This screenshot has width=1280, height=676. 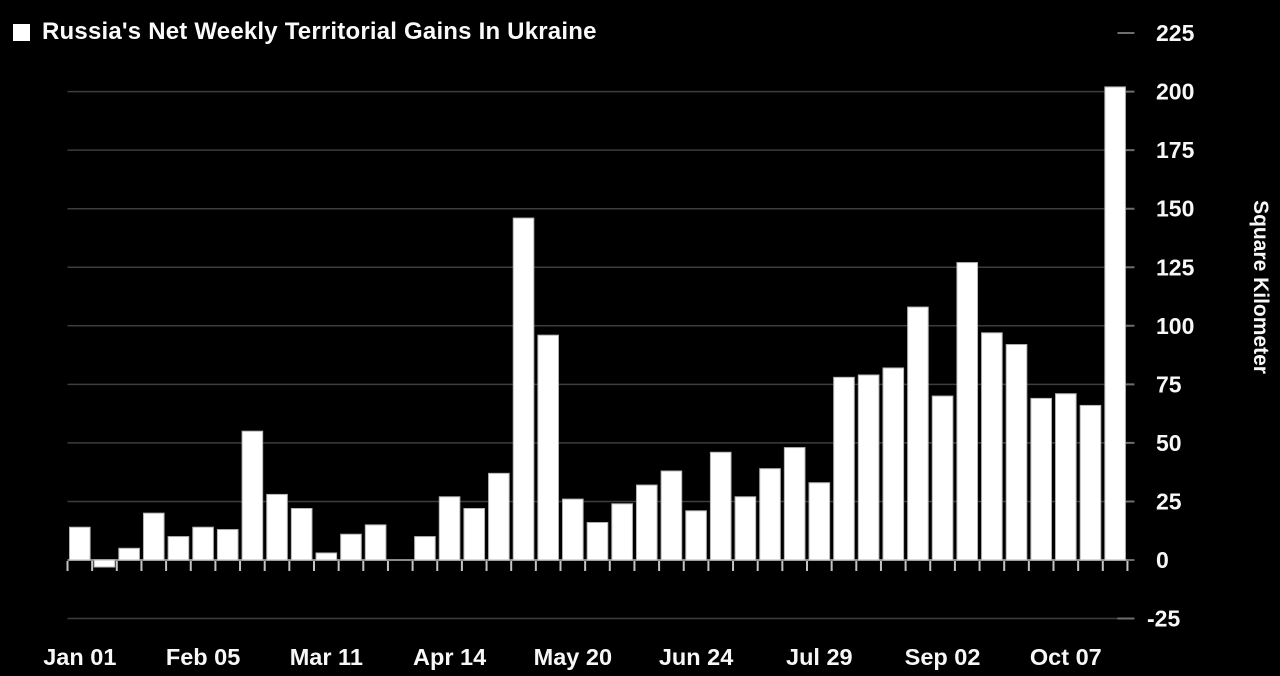 I want to click on x-tick-label: Apr 14, so click(x=449, y=657).